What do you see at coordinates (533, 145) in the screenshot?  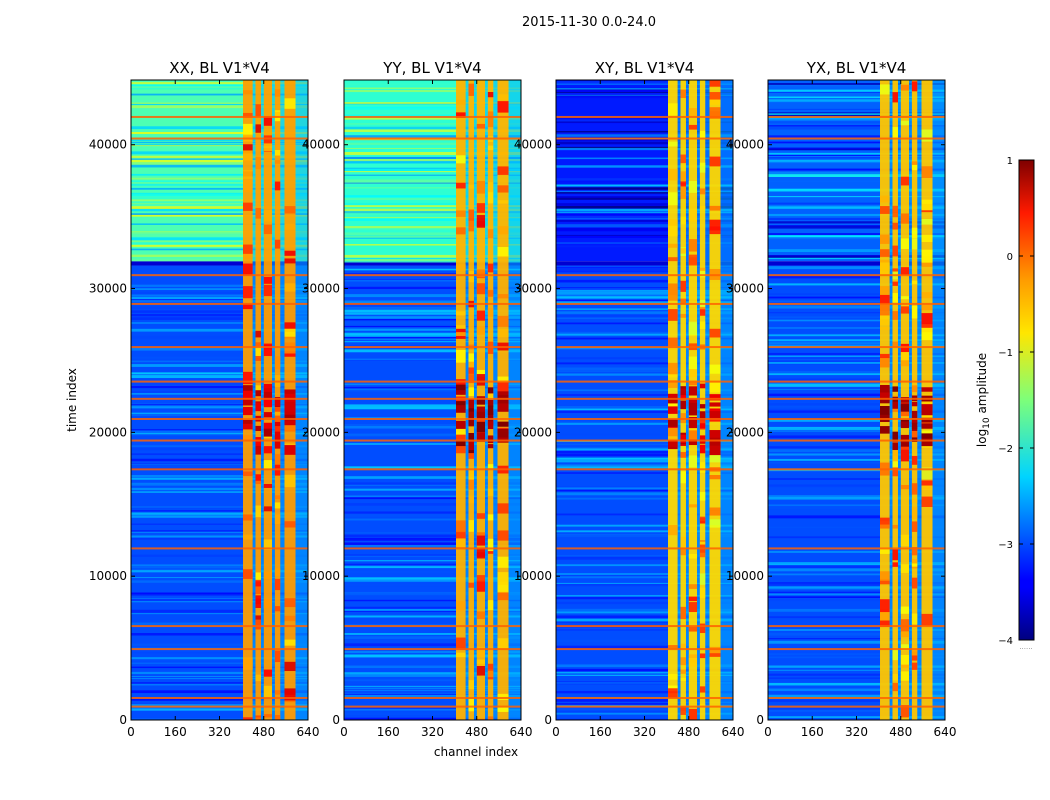 I see `y-tick-label: 40000` at bounding box center [533, 145].